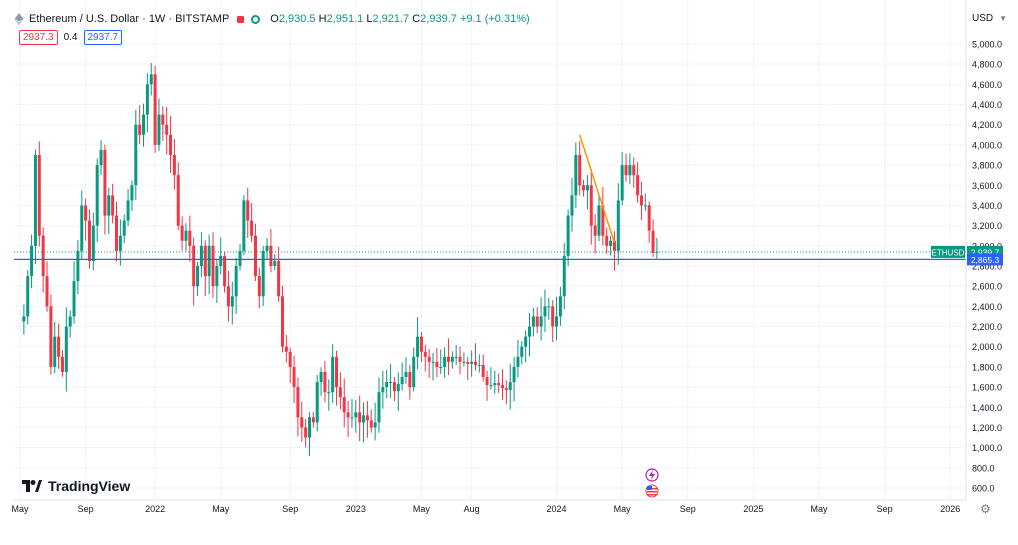  What do you see at coordinates (983, 18) in the screenshot?
I see `currency-label: USD` at bounding box center [983, 18].